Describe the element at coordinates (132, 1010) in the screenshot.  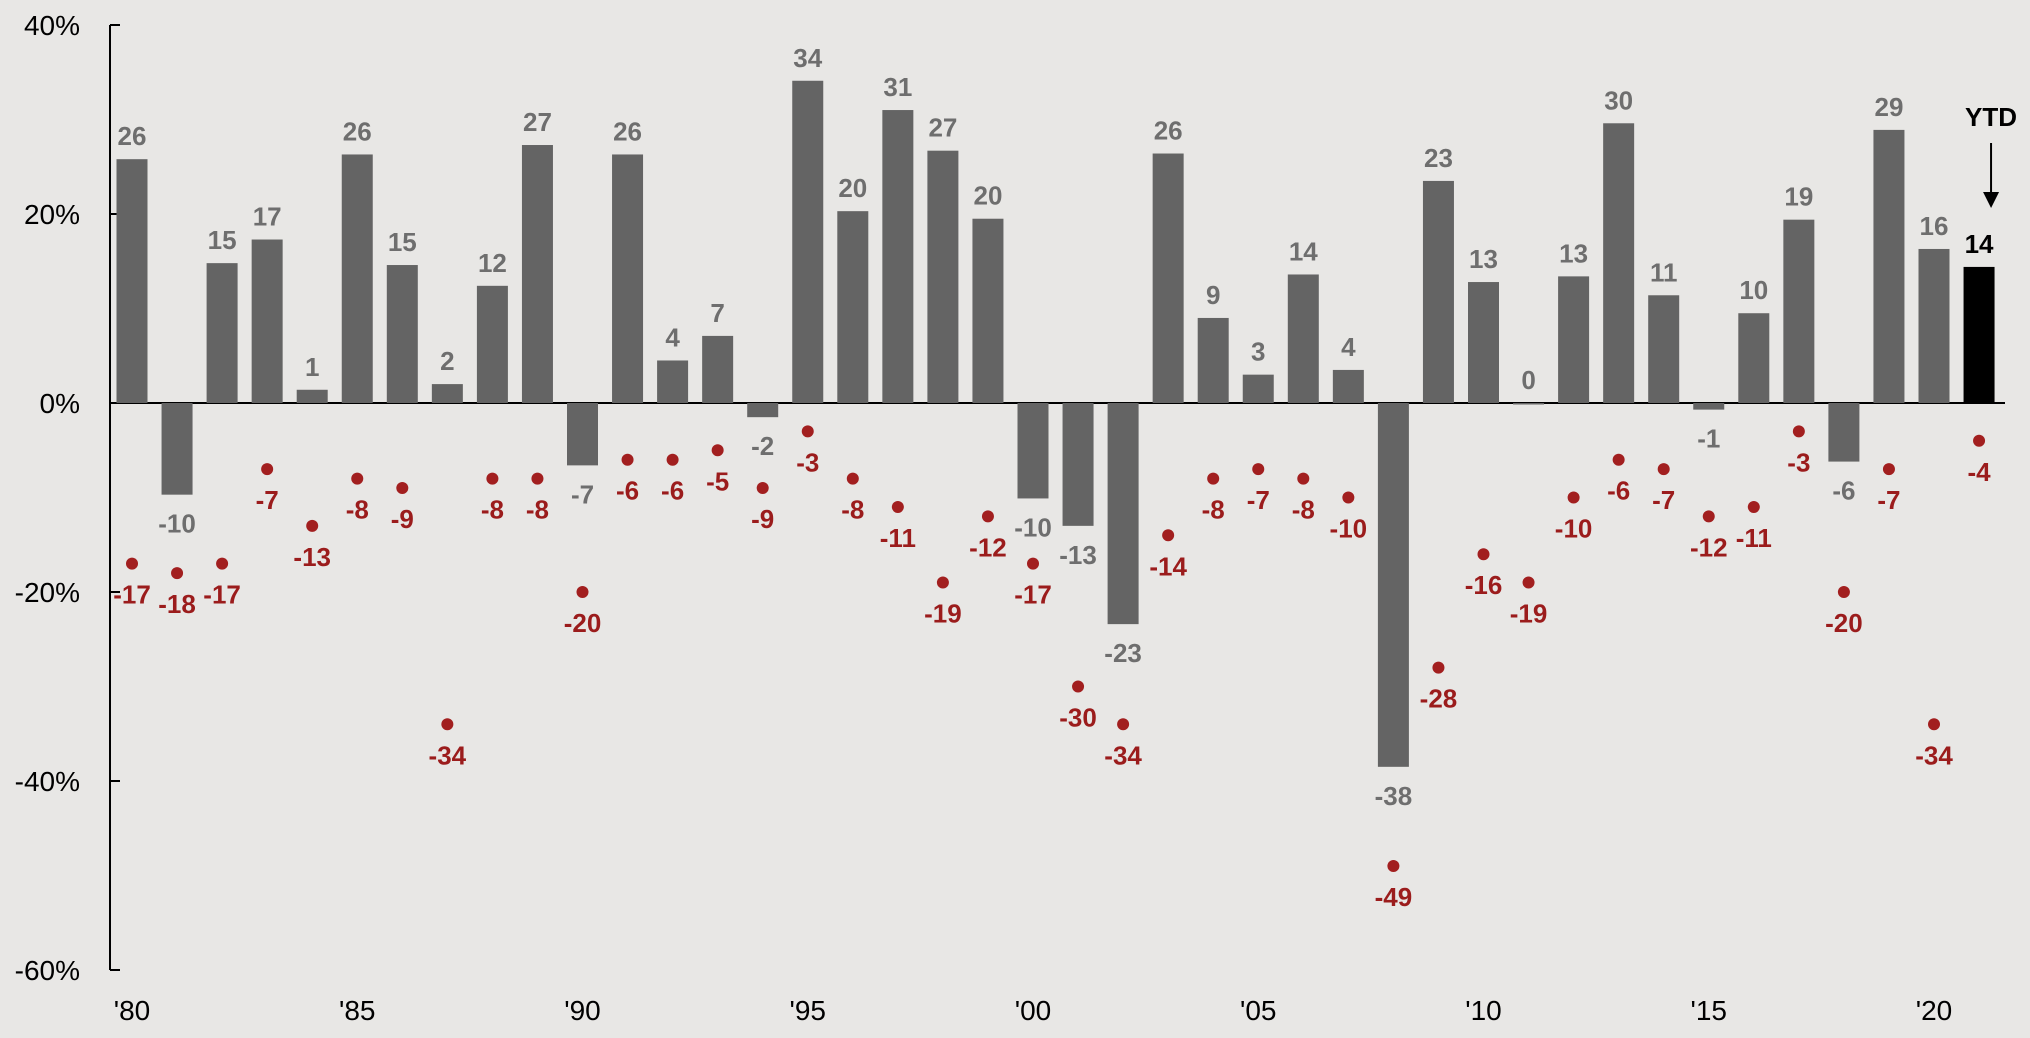
I see `x-tick-label: '80` at that location.